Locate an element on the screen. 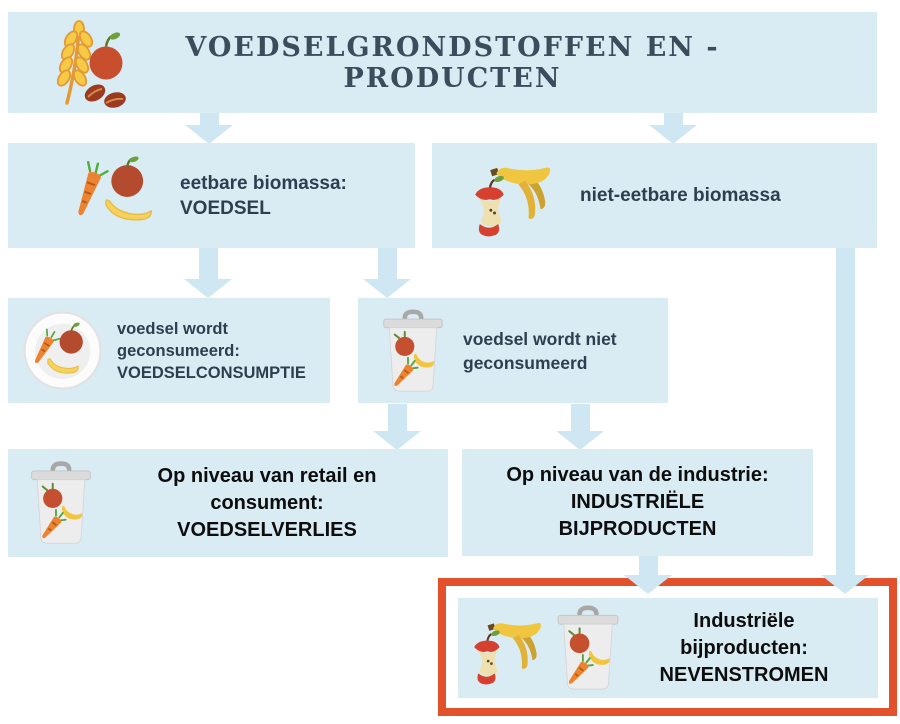 This screenshot has height=724, width=900. flow-line-inedible-to-sidestreams is located at coordinates (845, 412).